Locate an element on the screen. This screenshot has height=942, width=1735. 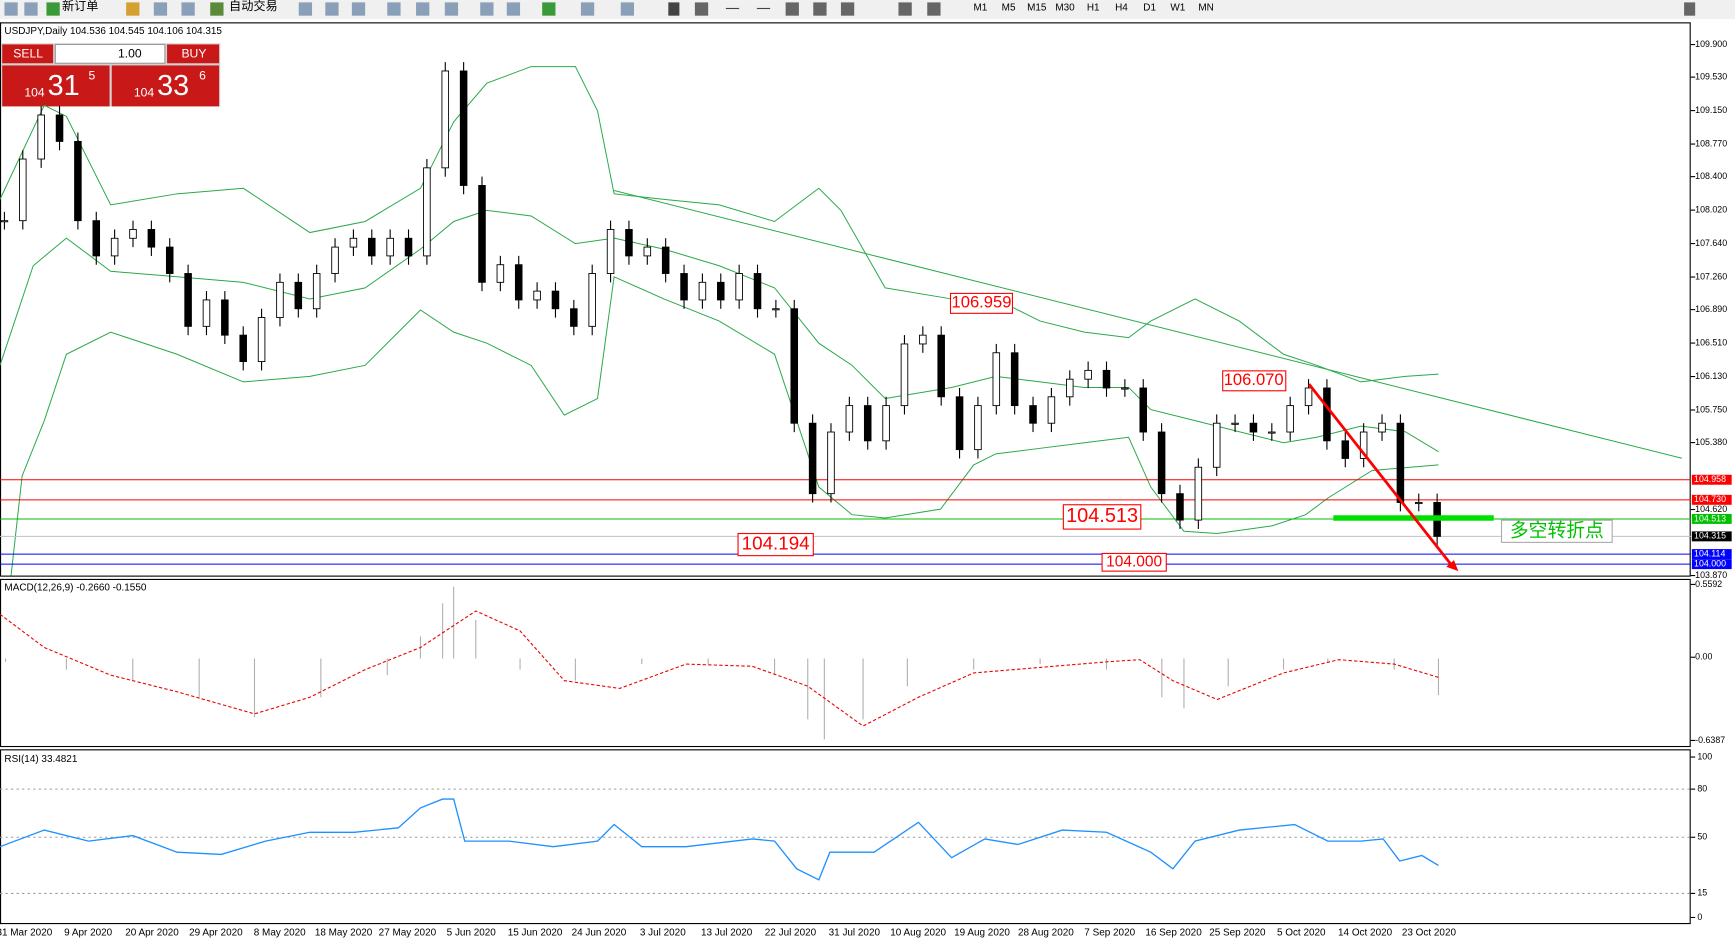
timeframe-button: M1 is located at coordinates (980, 8).